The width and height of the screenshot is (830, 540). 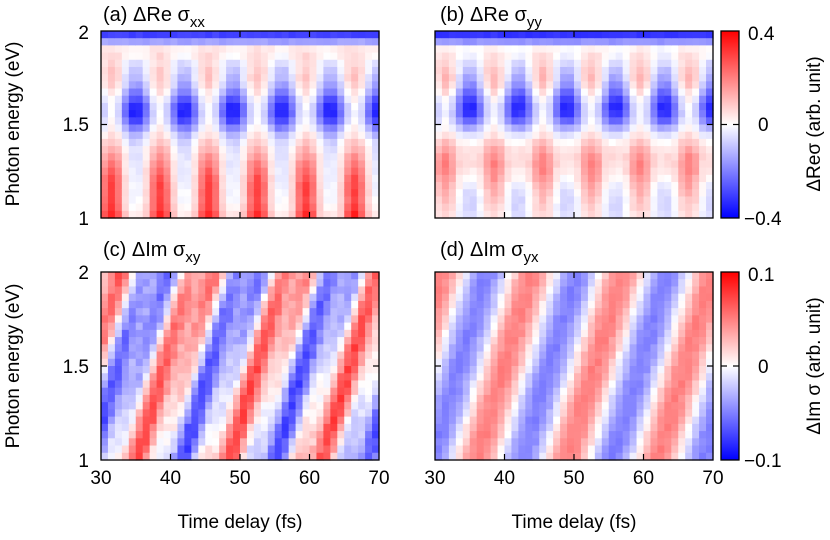 What do you see at coordinates (489, 252) in the screenshot?
I see `panel-d-title: (d) ΔIm σyx` at bounding box center [489, 252].